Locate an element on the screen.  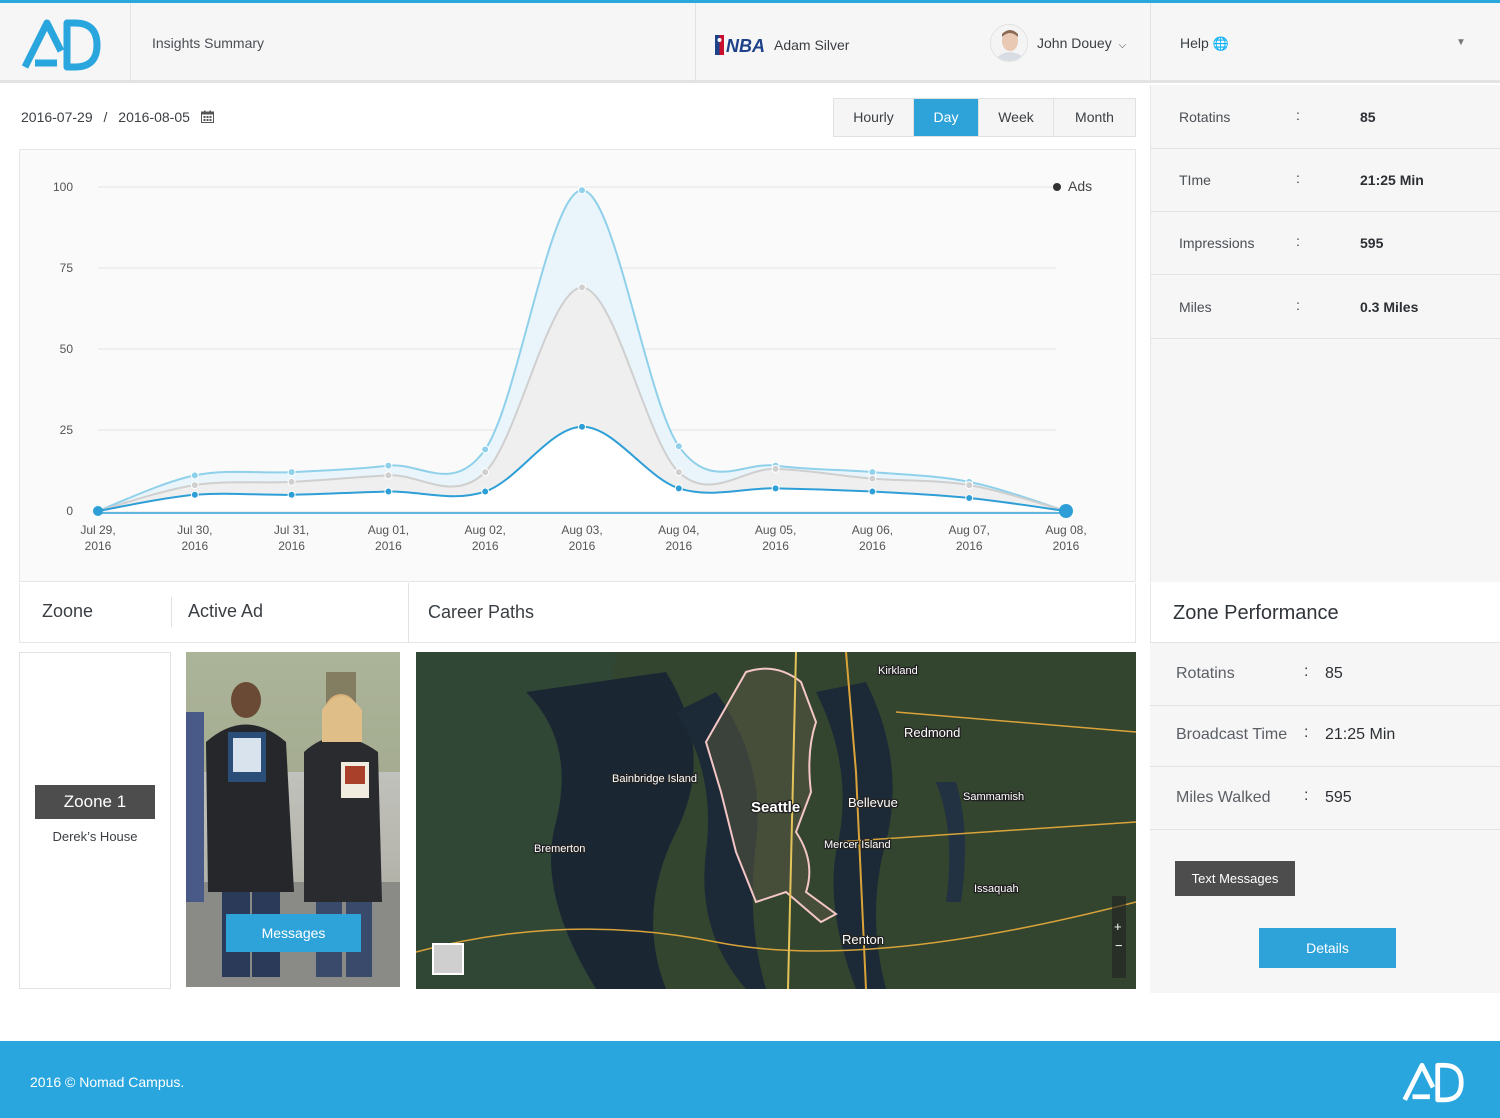
y-tick-label: 50 is located at coordinates (67, 349).